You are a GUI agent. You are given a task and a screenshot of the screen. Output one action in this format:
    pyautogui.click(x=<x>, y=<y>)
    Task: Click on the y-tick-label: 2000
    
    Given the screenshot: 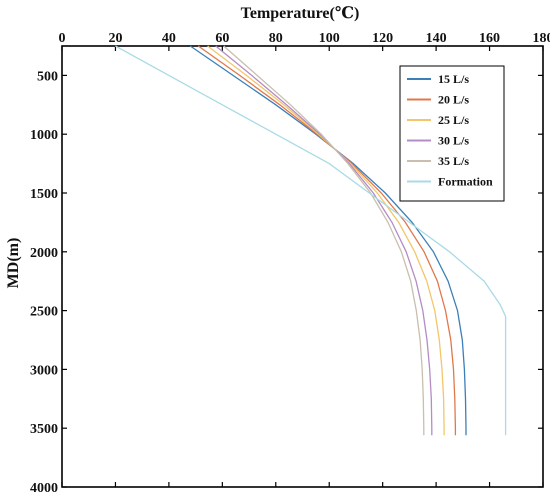 What is the action you would take?
    pyautogui.click(x=44, y=253)
    